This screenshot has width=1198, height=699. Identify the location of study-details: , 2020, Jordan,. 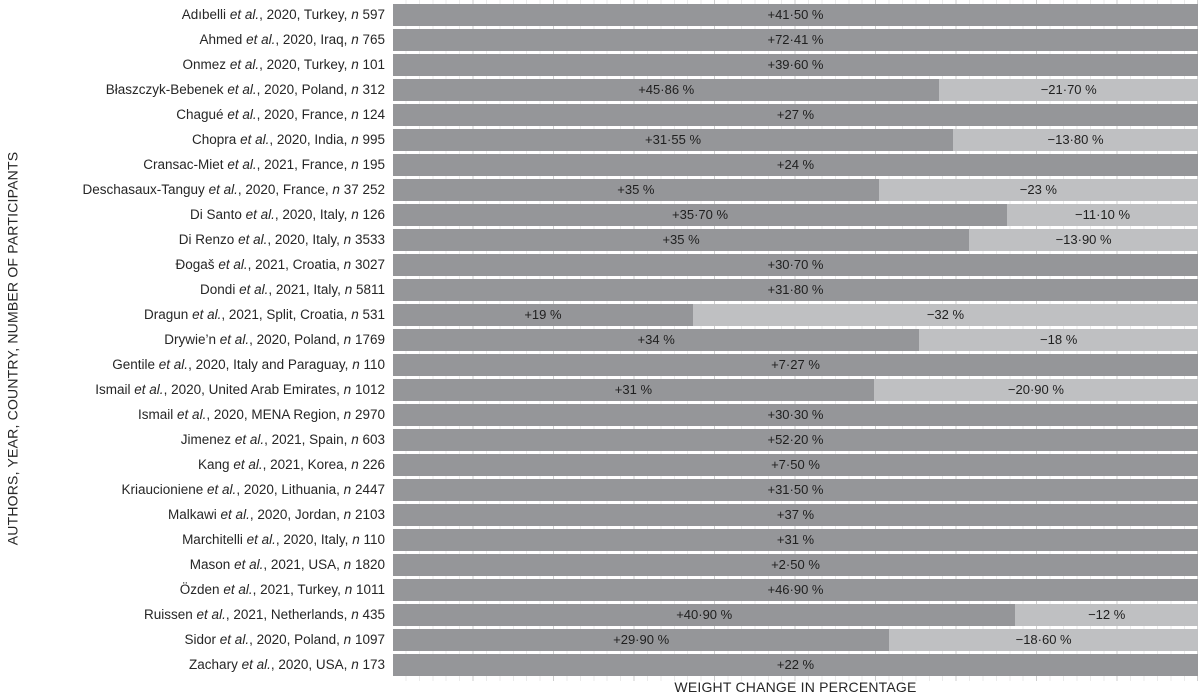
(294, 514).